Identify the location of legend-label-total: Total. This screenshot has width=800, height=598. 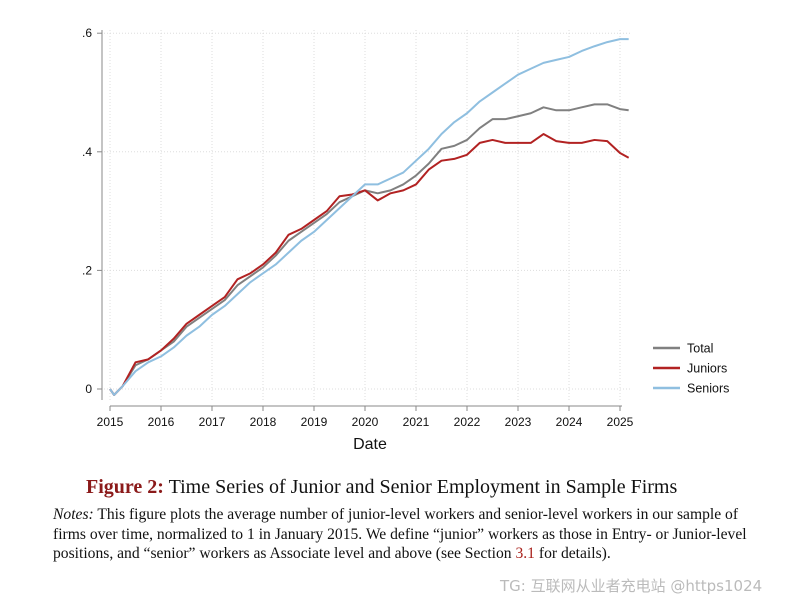
(700, 349).